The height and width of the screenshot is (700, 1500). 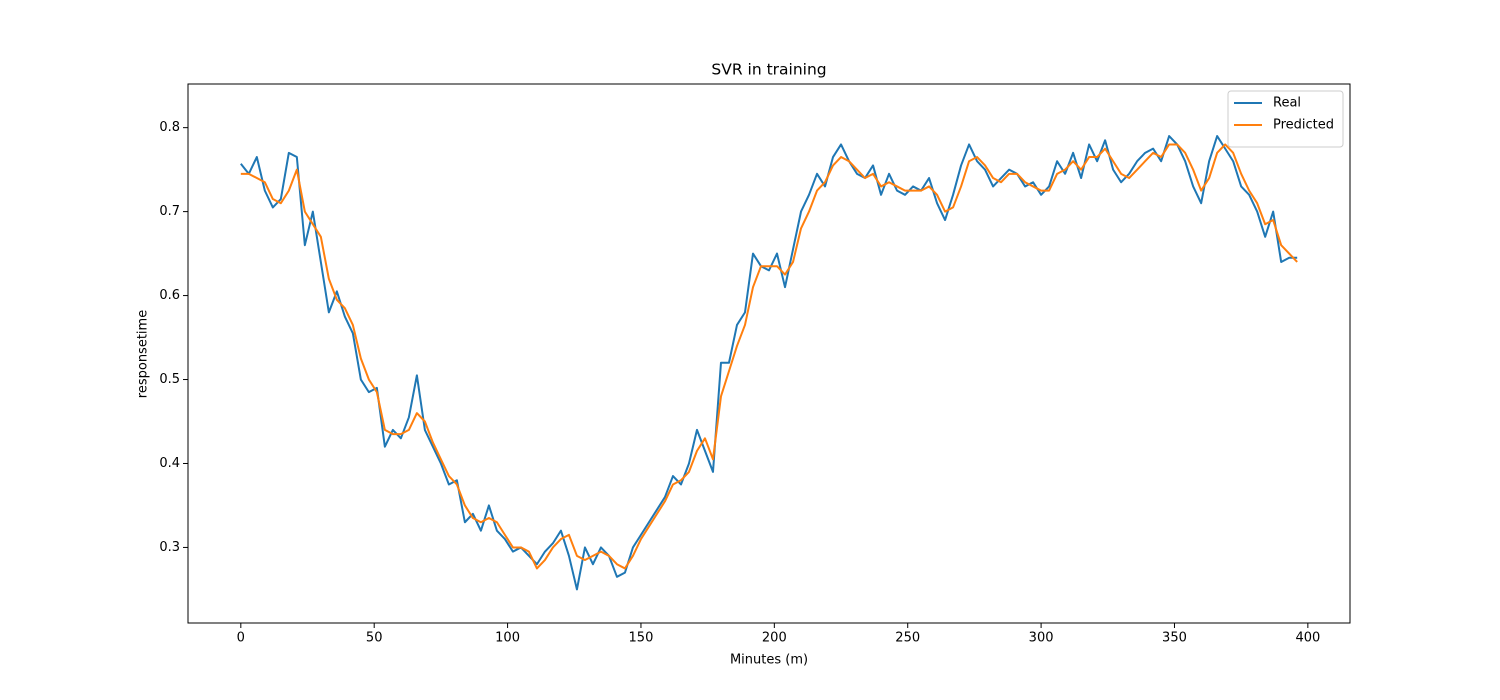 I want to click on x-tick-label: 100, so click(x=507, y=638).